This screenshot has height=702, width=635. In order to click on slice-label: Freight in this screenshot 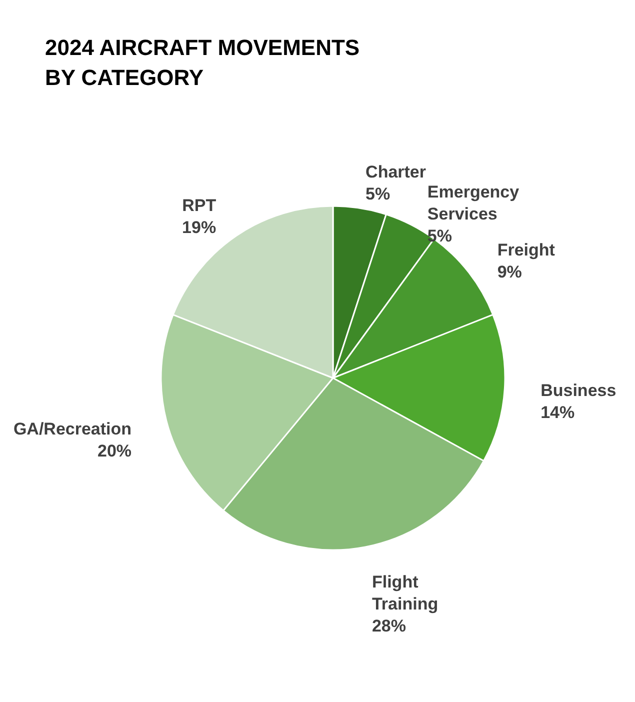, I will do `click(526, 250)`.